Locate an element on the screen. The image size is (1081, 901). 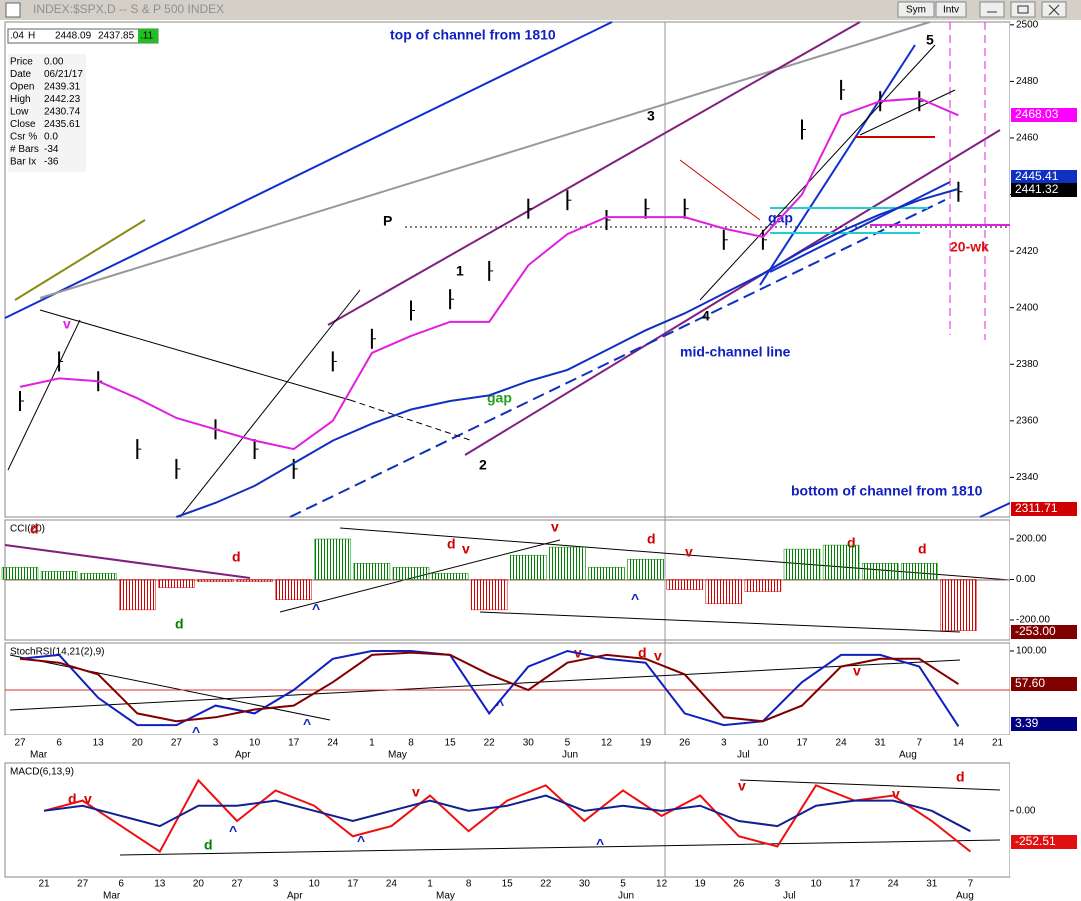
month-label: Aug is located at coordinates (908, 755).